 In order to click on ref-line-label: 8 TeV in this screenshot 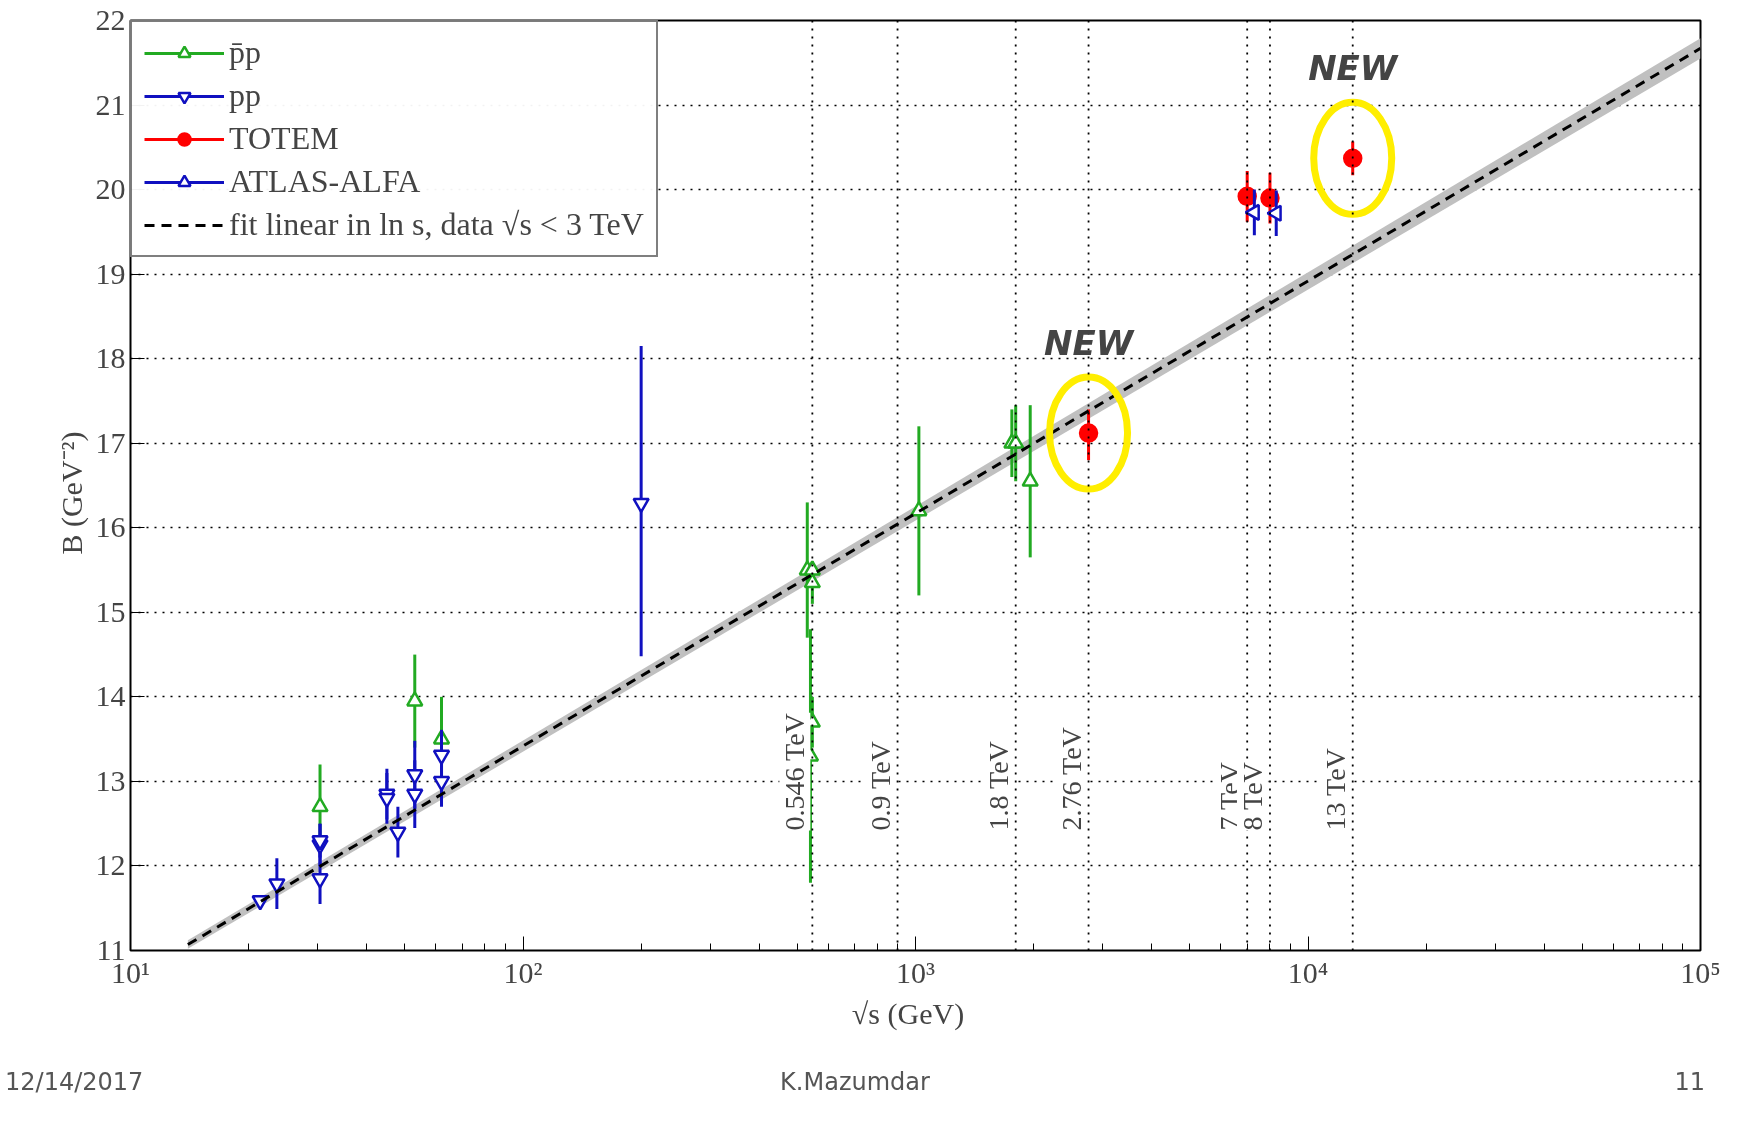, I will do `click(1252, 796)`.